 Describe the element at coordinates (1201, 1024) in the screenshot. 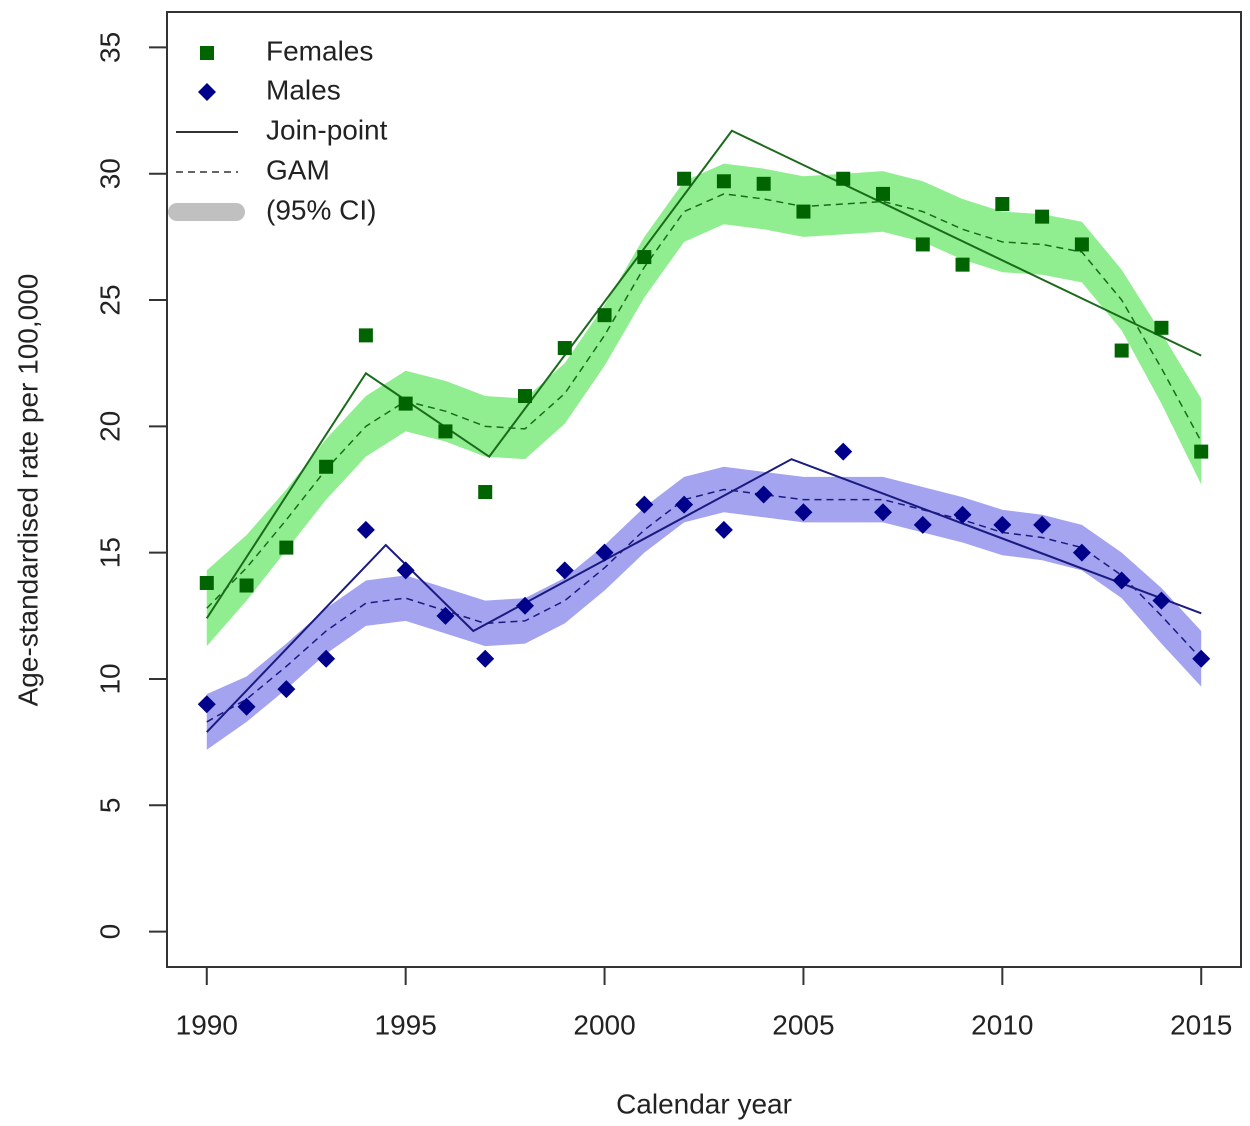

I see `x-tick-label: 2015` at that location.